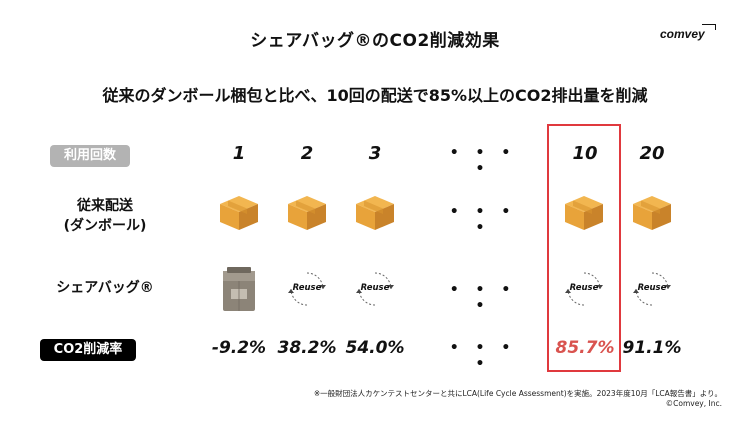 This screenshot has height=422, width=750. What do you see at coordinates (239, 289) in the screenshot?
I see `sharebag-icon` at bounding box center [239, 289].